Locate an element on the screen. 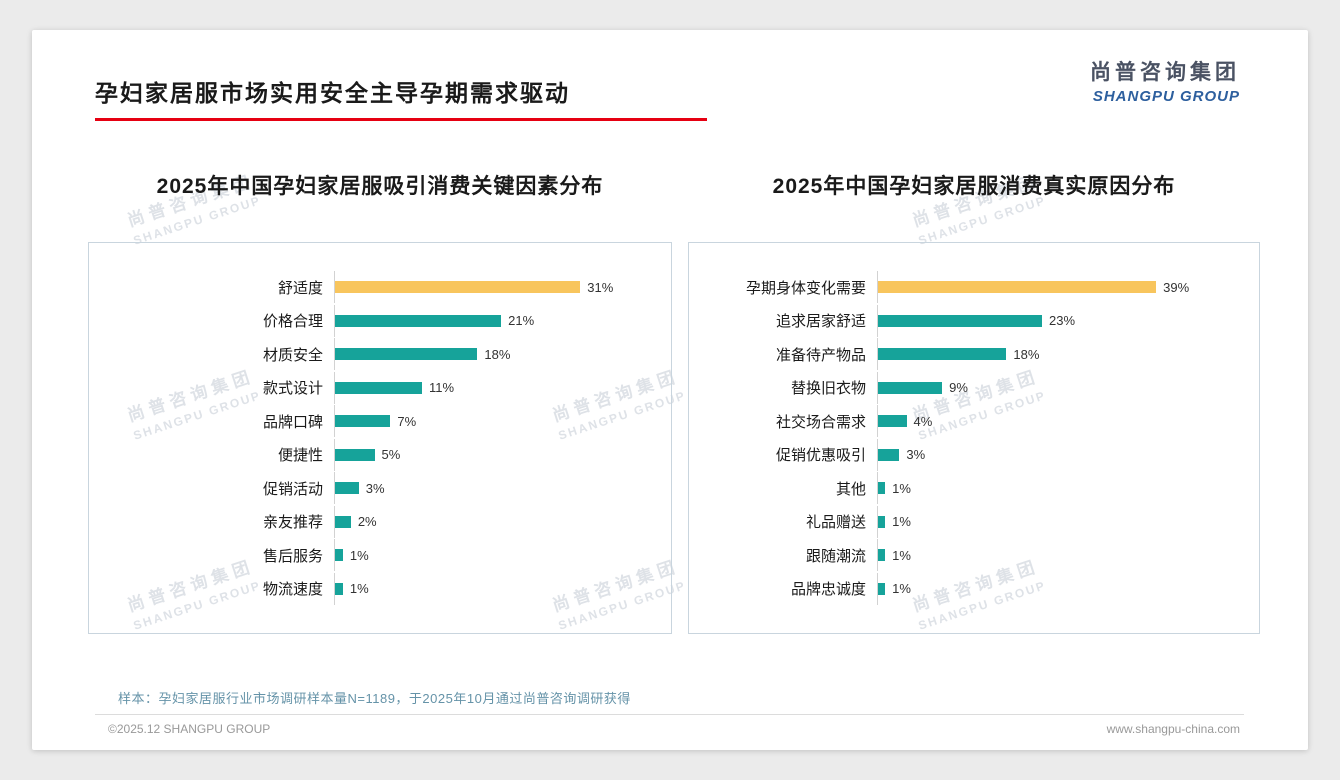 The width and height of the screenshot is (1340, 780). bar-value-label: 31% is located at coordinates (600, 287).